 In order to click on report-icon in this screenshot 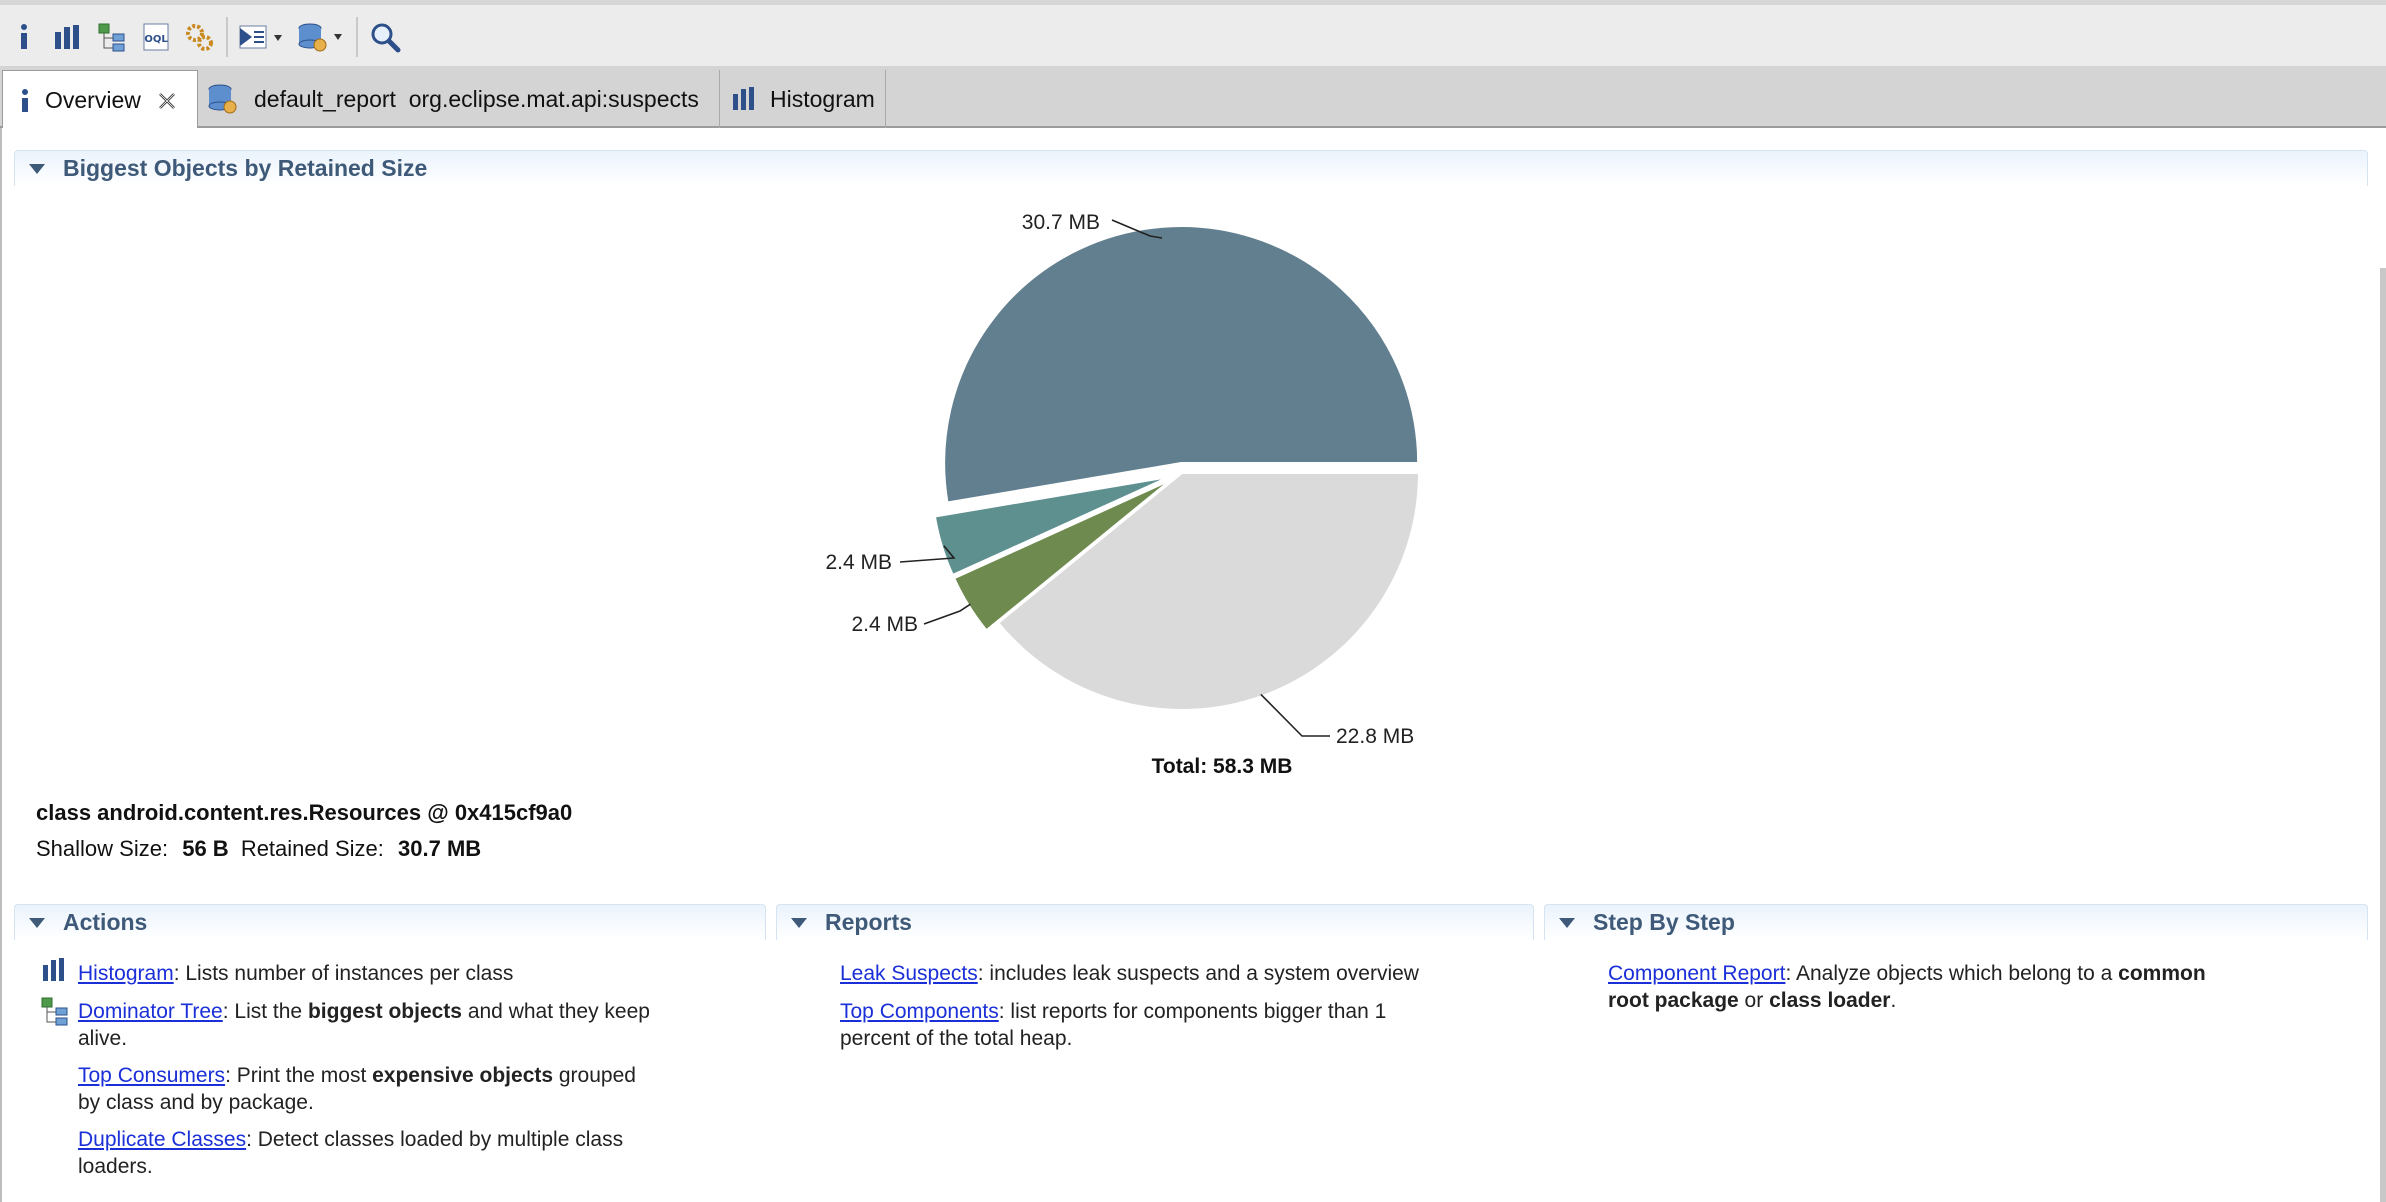, I will do `click(223, 99)`.